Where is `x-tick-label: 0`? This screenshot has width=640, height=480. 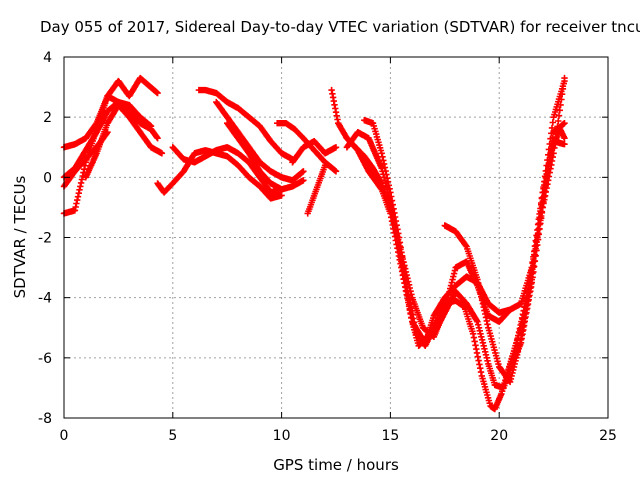
x-tick-label: 0 is located at coordinates (64, 436).